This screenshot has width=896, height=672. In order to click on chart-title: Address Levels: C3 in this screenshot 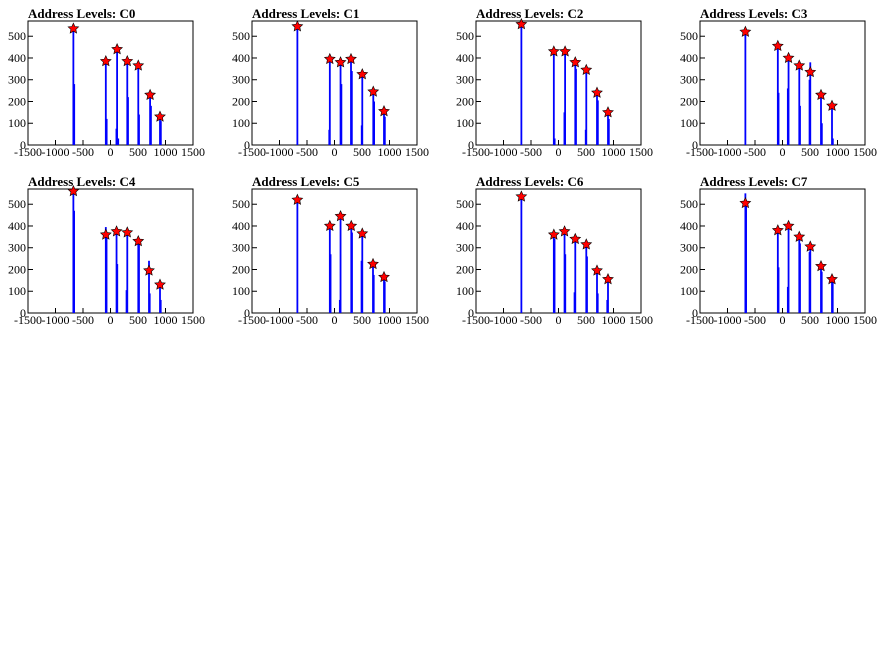, I will do `click(754, 13)`.